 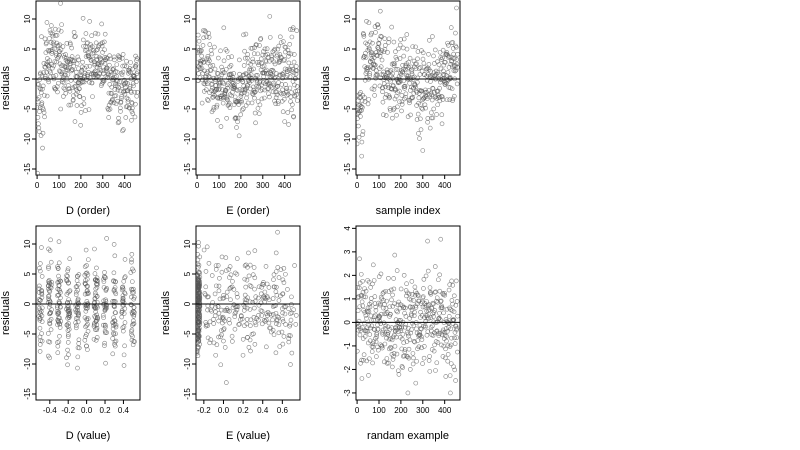 What do you see at coordinates (283, 410) in the screenshot?
I see `x-tick-label: 0.6` at bounding box center [283, 410].